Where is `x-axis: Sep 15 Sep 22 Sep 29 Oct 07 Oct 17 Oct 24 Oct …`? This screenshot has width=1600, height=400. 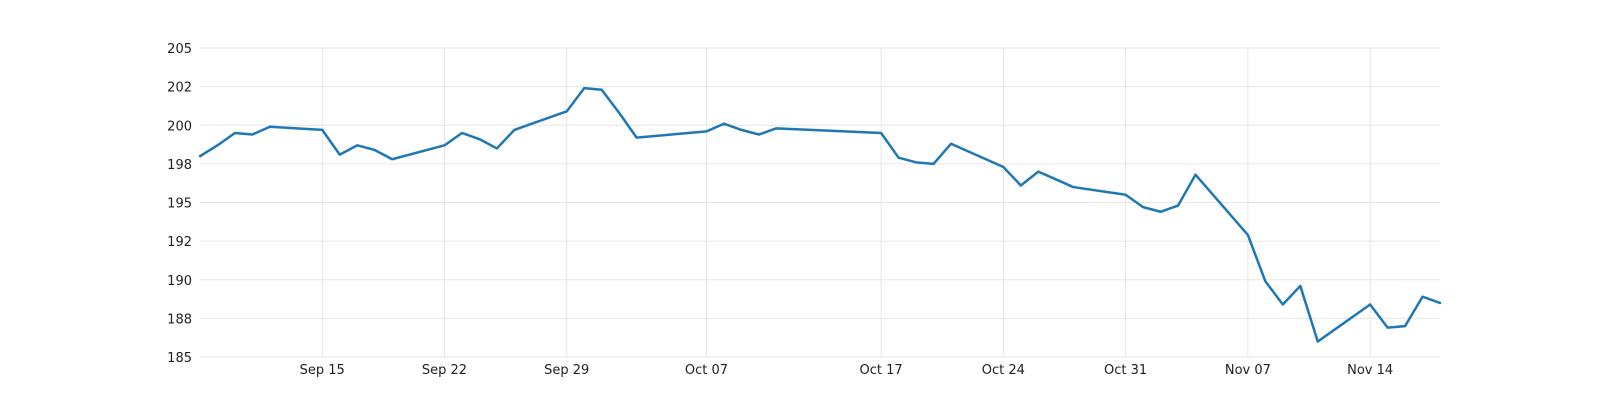 x-axis: Sep 15 Sep 22 Sep 29 Oct 07 Oct 17 Oct 24 Oct … is located at coordinates (847, 370).